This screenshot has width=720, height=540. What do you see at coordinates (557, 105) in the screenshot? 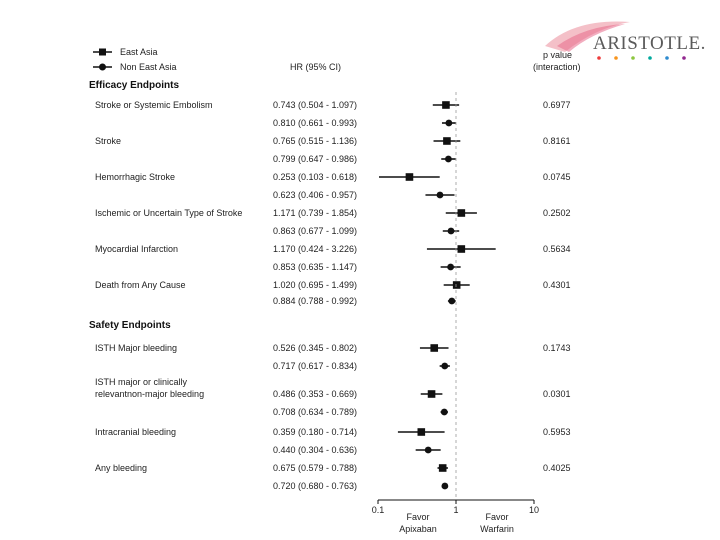
I see `p-value: 0.6977` at bounding box center [557, 105].